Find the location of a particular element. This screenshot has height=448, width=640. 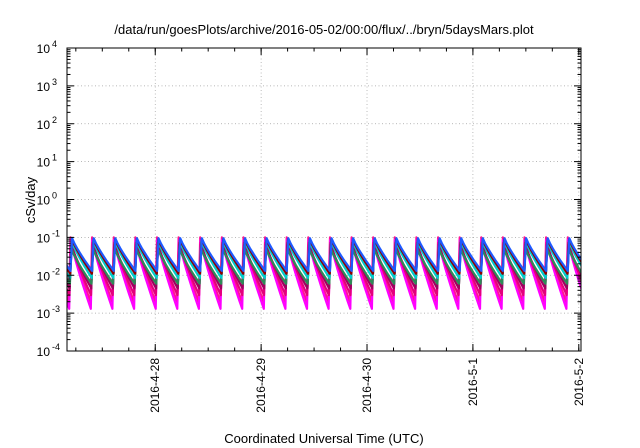

x-axis-label: Coordinated Universal Time (UTC) is located at coordinates (323, 438).